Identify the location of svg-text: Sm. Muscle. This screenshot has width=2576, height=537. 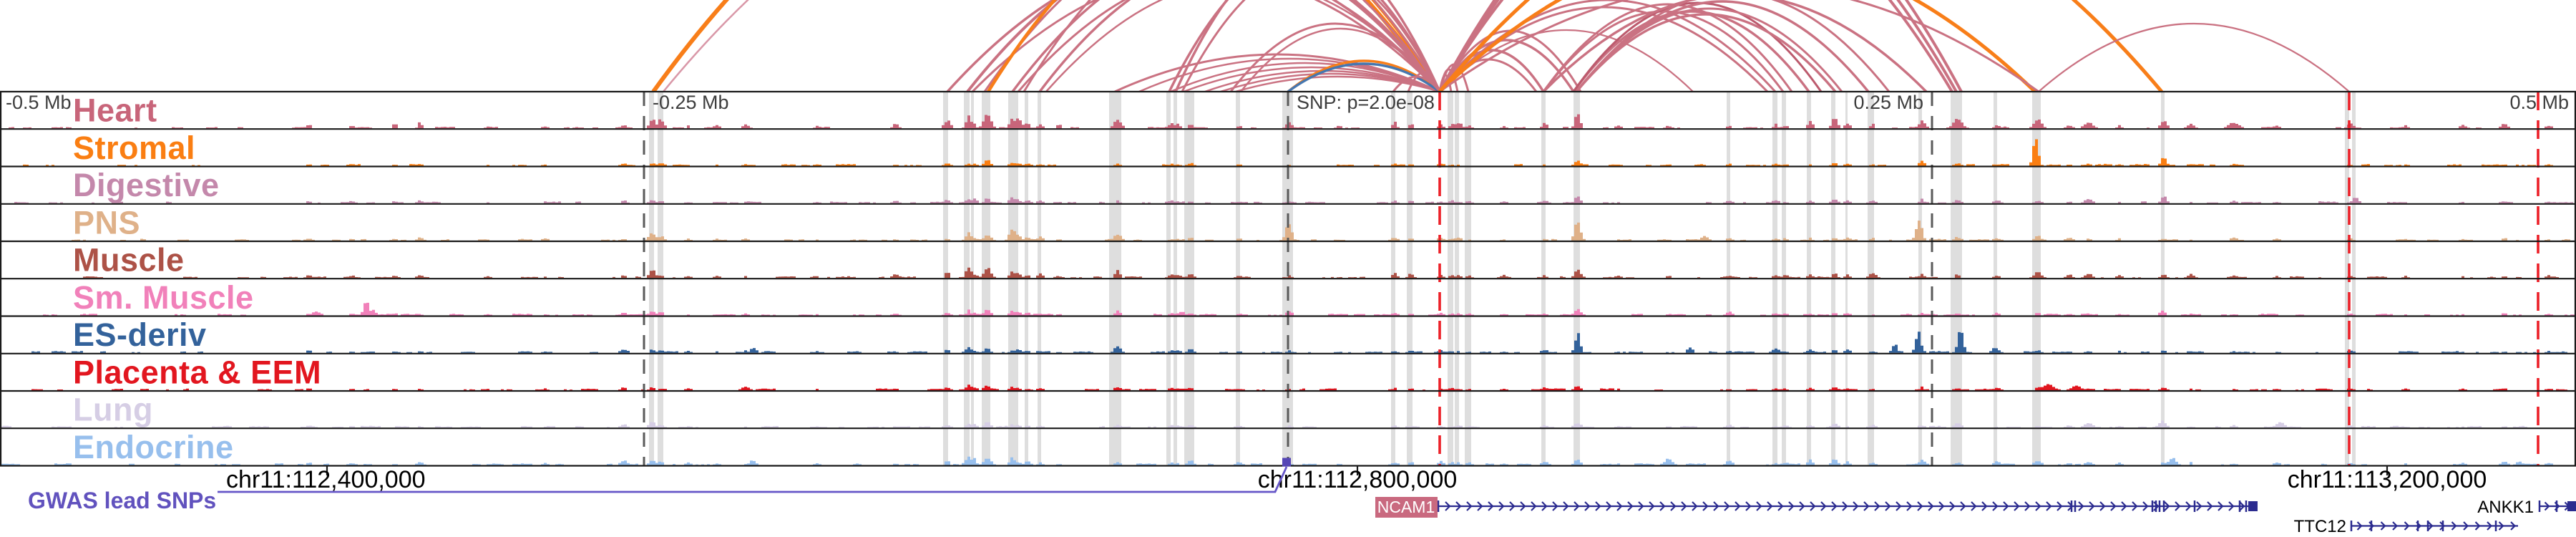
(163, 297).